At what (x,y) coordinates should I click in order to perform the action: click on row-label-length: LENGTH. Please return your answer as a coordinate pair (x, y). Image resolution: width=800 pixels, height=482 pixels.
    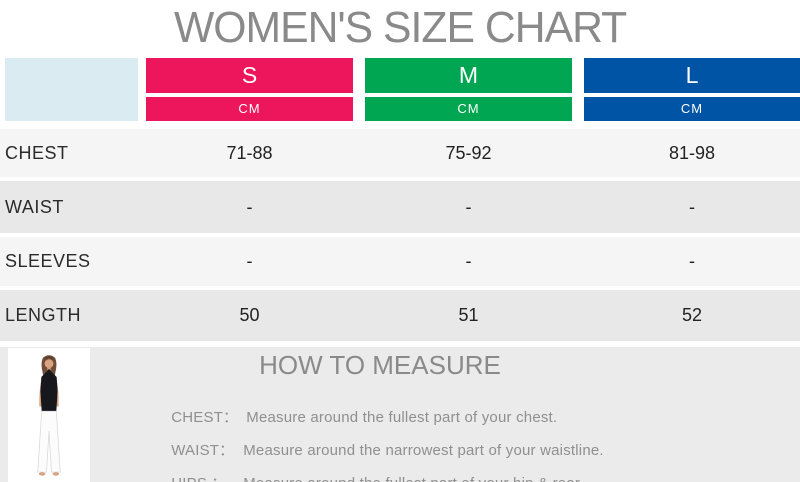
    Looking at the image, I should click on (43, 315).